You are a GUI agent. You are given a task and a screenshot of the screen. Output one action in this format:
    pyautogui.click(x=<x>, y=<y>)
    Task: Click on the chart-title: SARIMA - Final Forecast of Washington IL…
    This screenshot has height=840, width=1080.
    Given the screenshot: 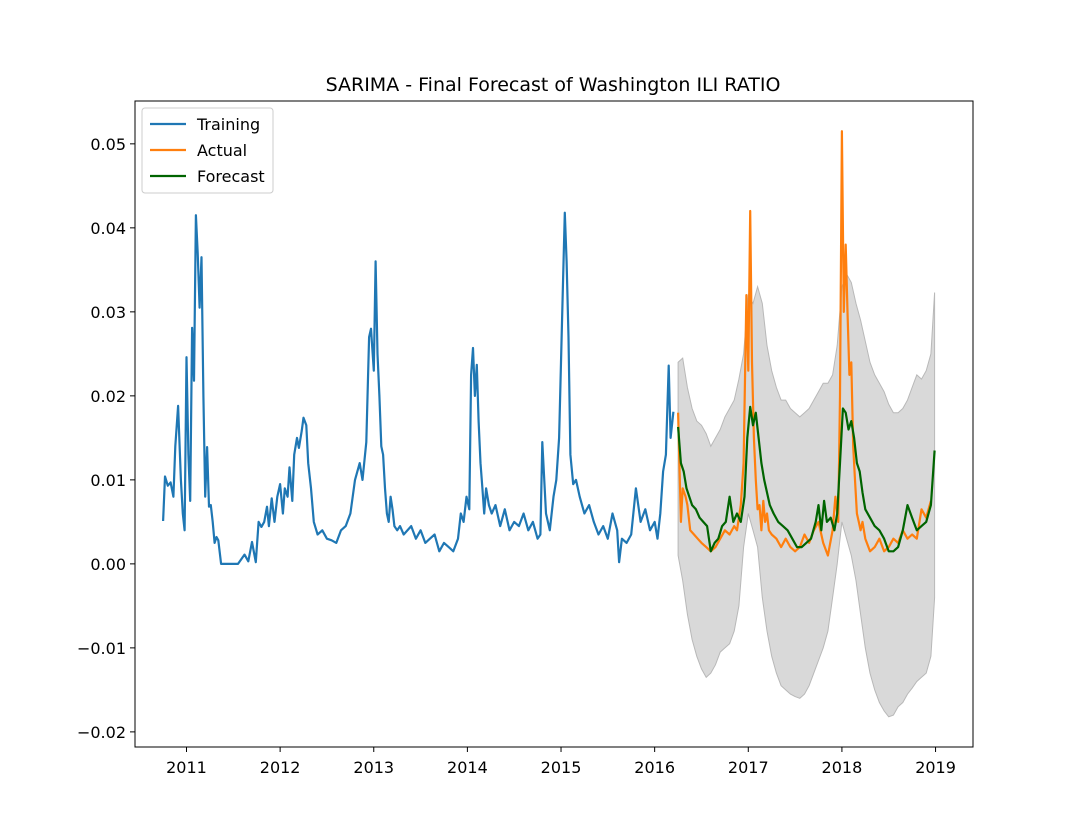 What is the action you would take?
    pyautogui.click(x=553, y=85)
    